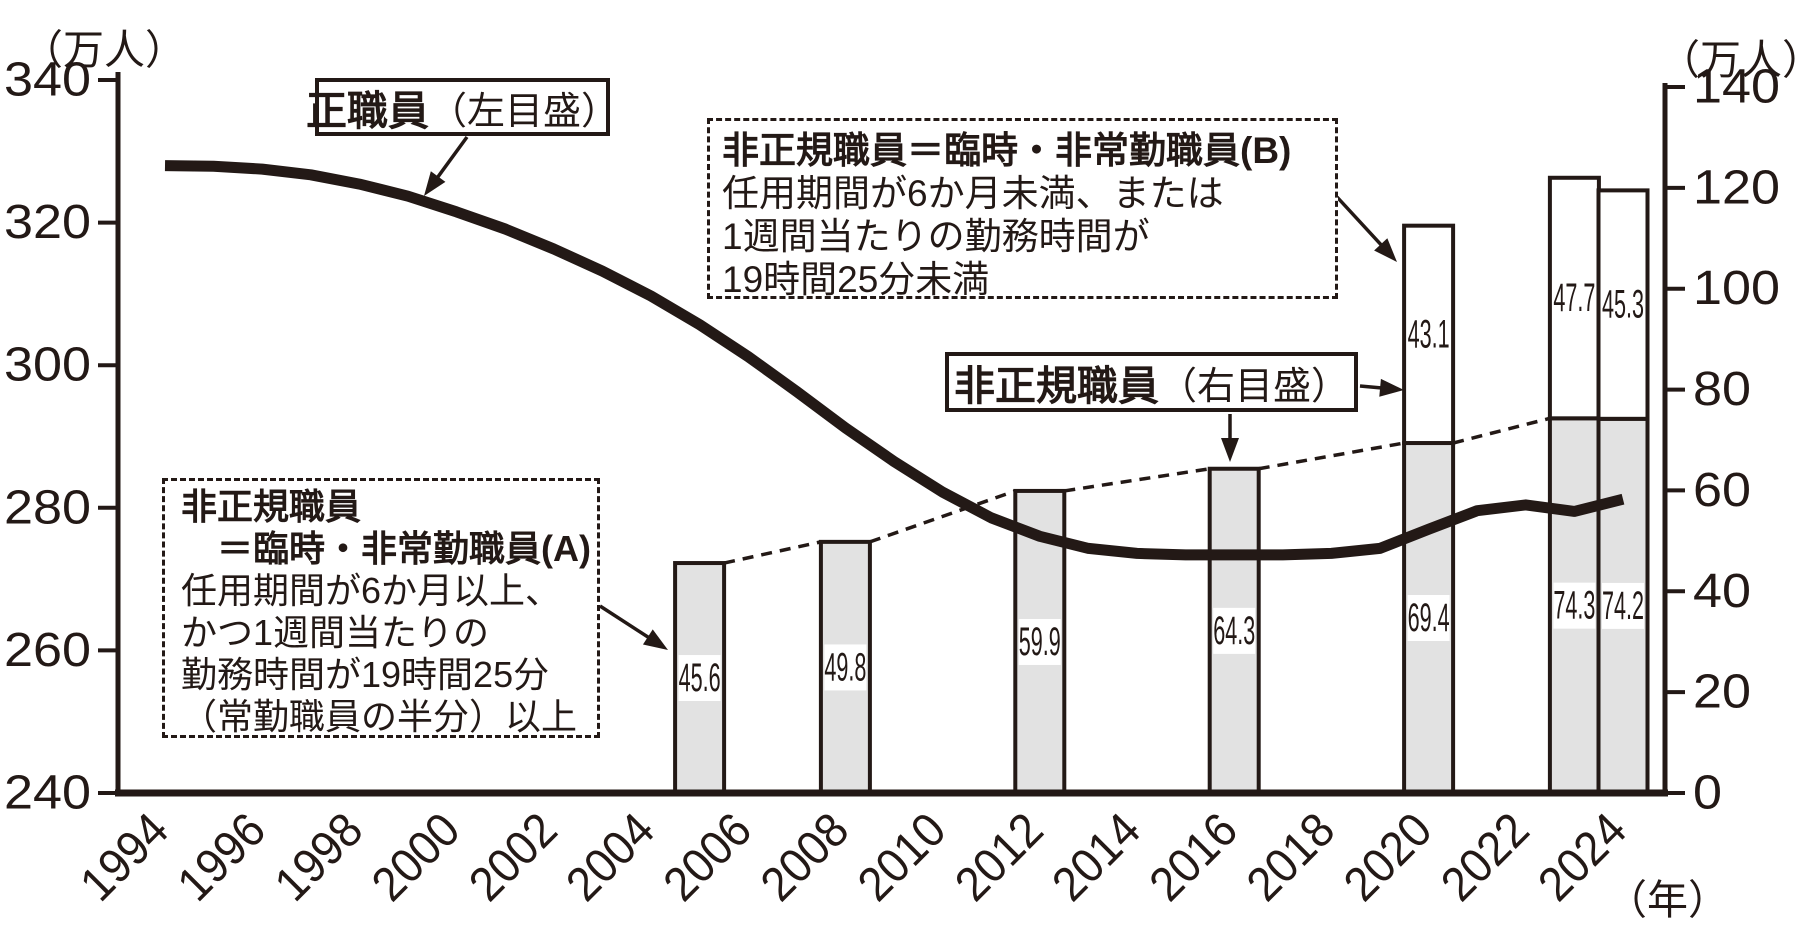 This screenshot has height=946, width=1818. I want to click on x-axis-tick-label: 1996, so click(222, 857).